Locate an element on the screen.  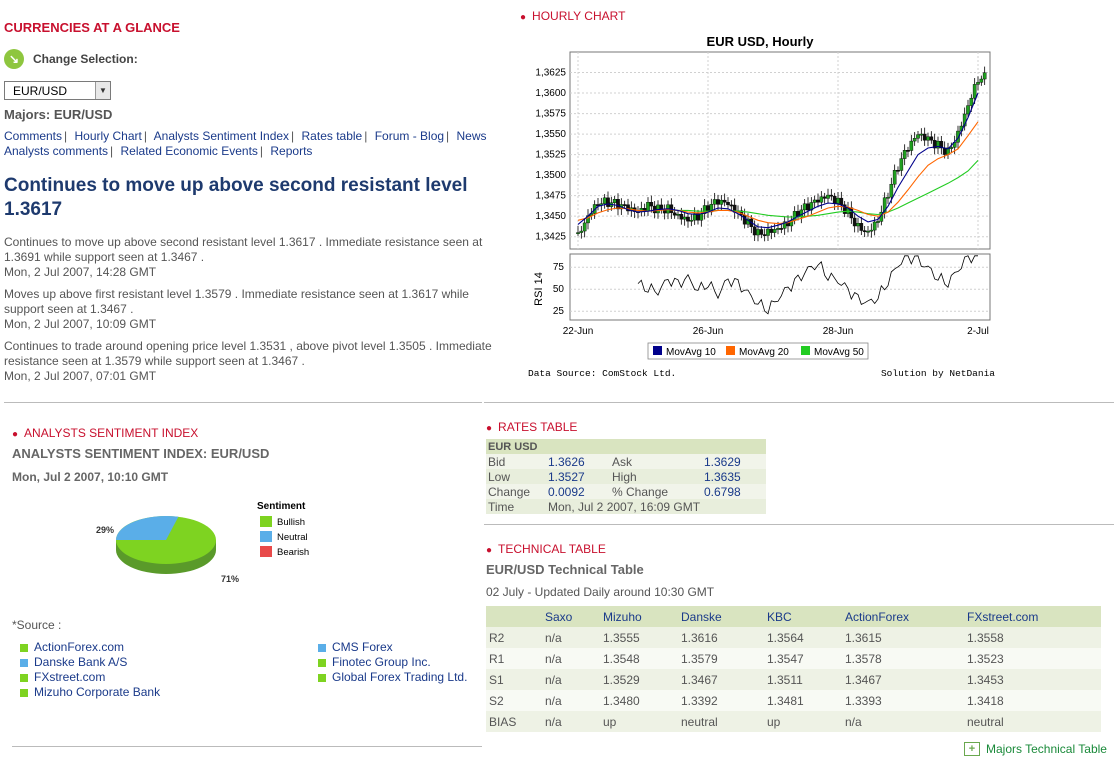
rsi-tick-label: 25 is located at coordinates (559, 311).